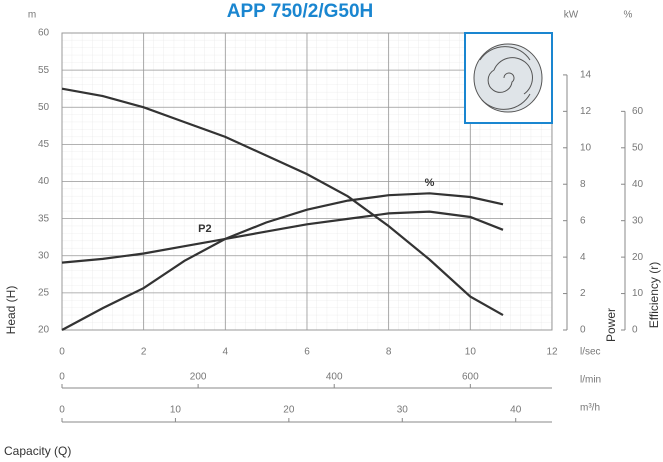 This screenshot has width=663, height=462. Describe the element at coordinates (470, 377) in the screenshot. I see `x2-tick-label: 600` at that location.